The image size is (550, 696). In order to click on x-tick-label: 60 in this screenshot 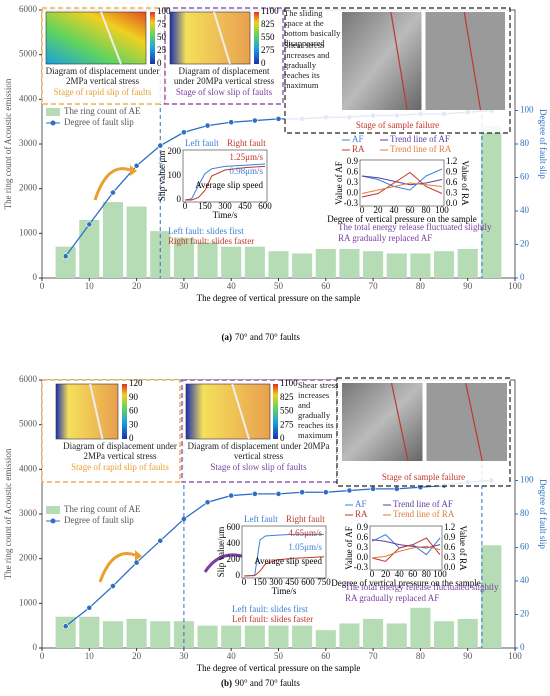, I will do `click(326, 286)`.